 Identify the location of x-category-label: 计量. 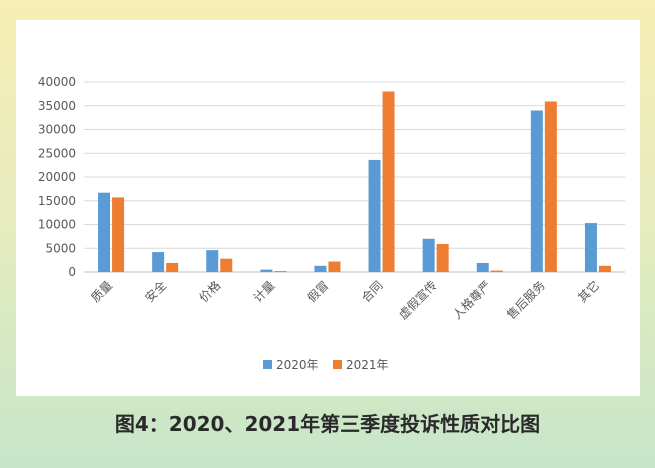
(264, 291).